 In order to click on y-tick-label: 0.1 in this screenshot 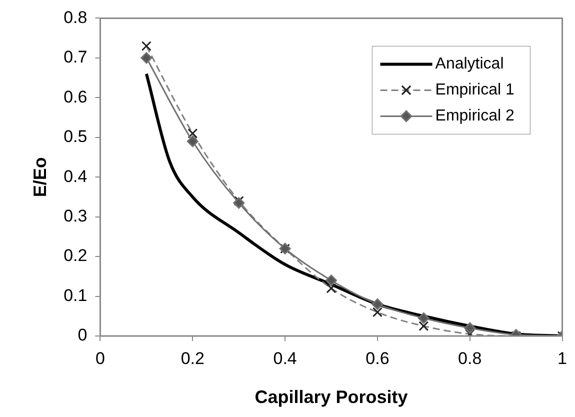, I will do `click(76, 295)`.